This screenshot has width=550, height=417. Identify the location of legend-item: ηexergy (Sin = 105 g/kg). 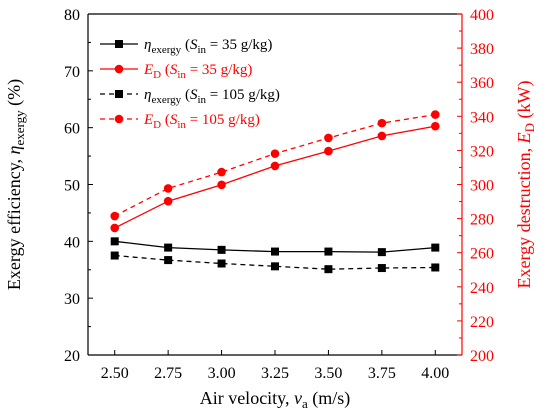
(190, 96).